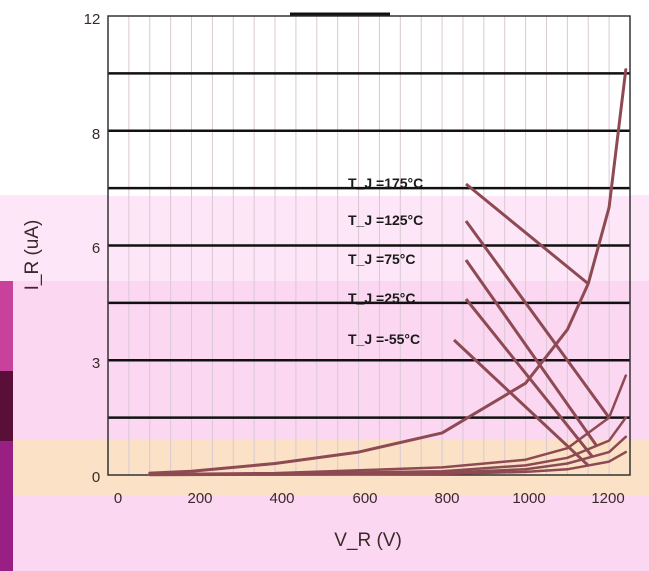 This screenshot has height=571, width=649. What do you see at coordinates (96, 363) in the screenshot?
I see `y-tick-label: 3` at bounding box center [96, 363].